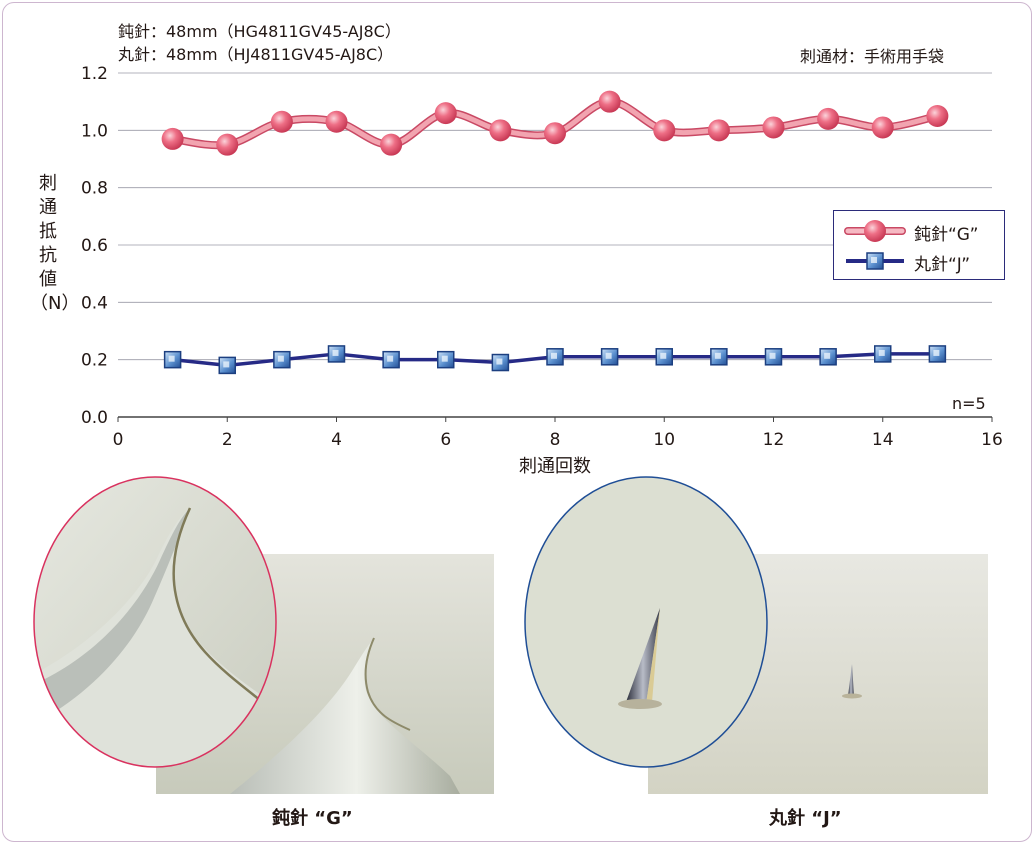  Describe the element at coordinates (883, 440) in the screenshot. I see `x-tick-label: 14` at that location.